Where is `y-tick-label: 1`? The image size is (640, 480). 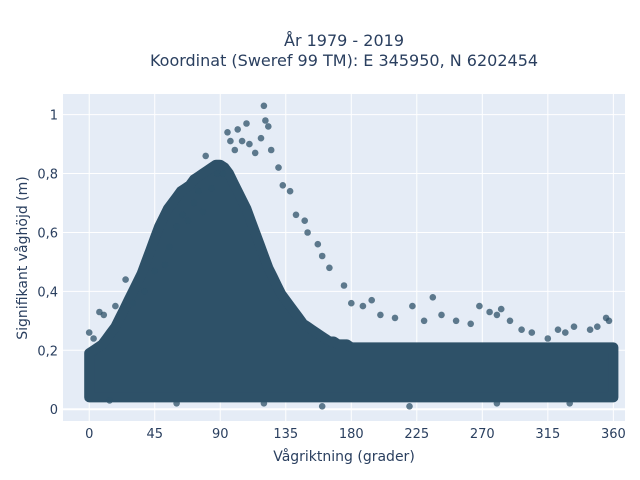
y-tick-label: 1 is located at coordinates (54, 116).